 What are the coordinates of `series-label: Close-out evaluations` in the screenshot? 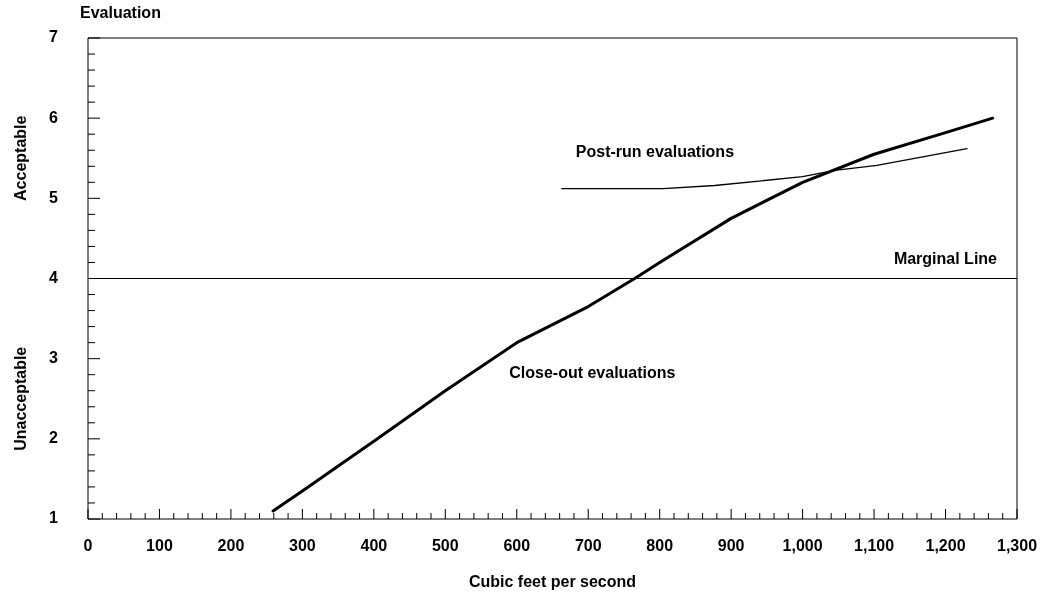 It's located at (592, 372).